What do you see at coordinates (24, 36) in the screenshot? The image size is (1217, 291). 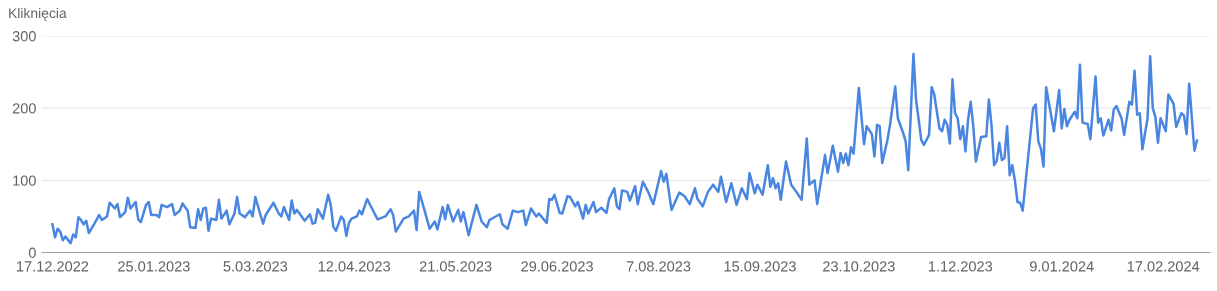 I see `y-tick-label: 300` at bounding box center [24, 36].